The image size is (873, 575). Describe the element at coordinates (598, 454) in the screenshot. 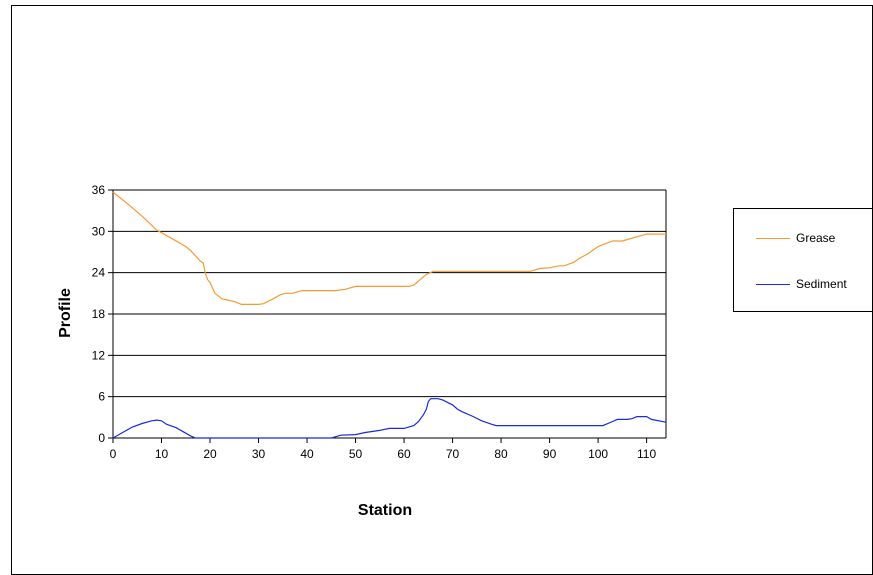

I see `x-tick-label-100: 100` at that location.